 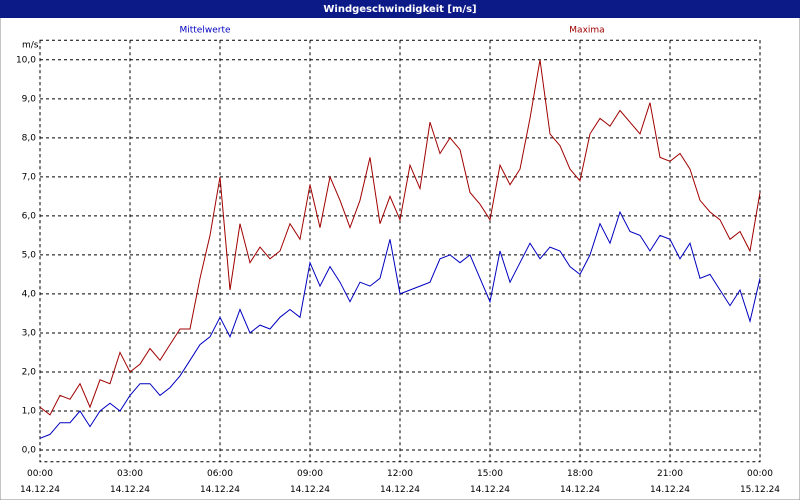 I want to click on y-tick-label: 6,0, so click(x=29, y=216).